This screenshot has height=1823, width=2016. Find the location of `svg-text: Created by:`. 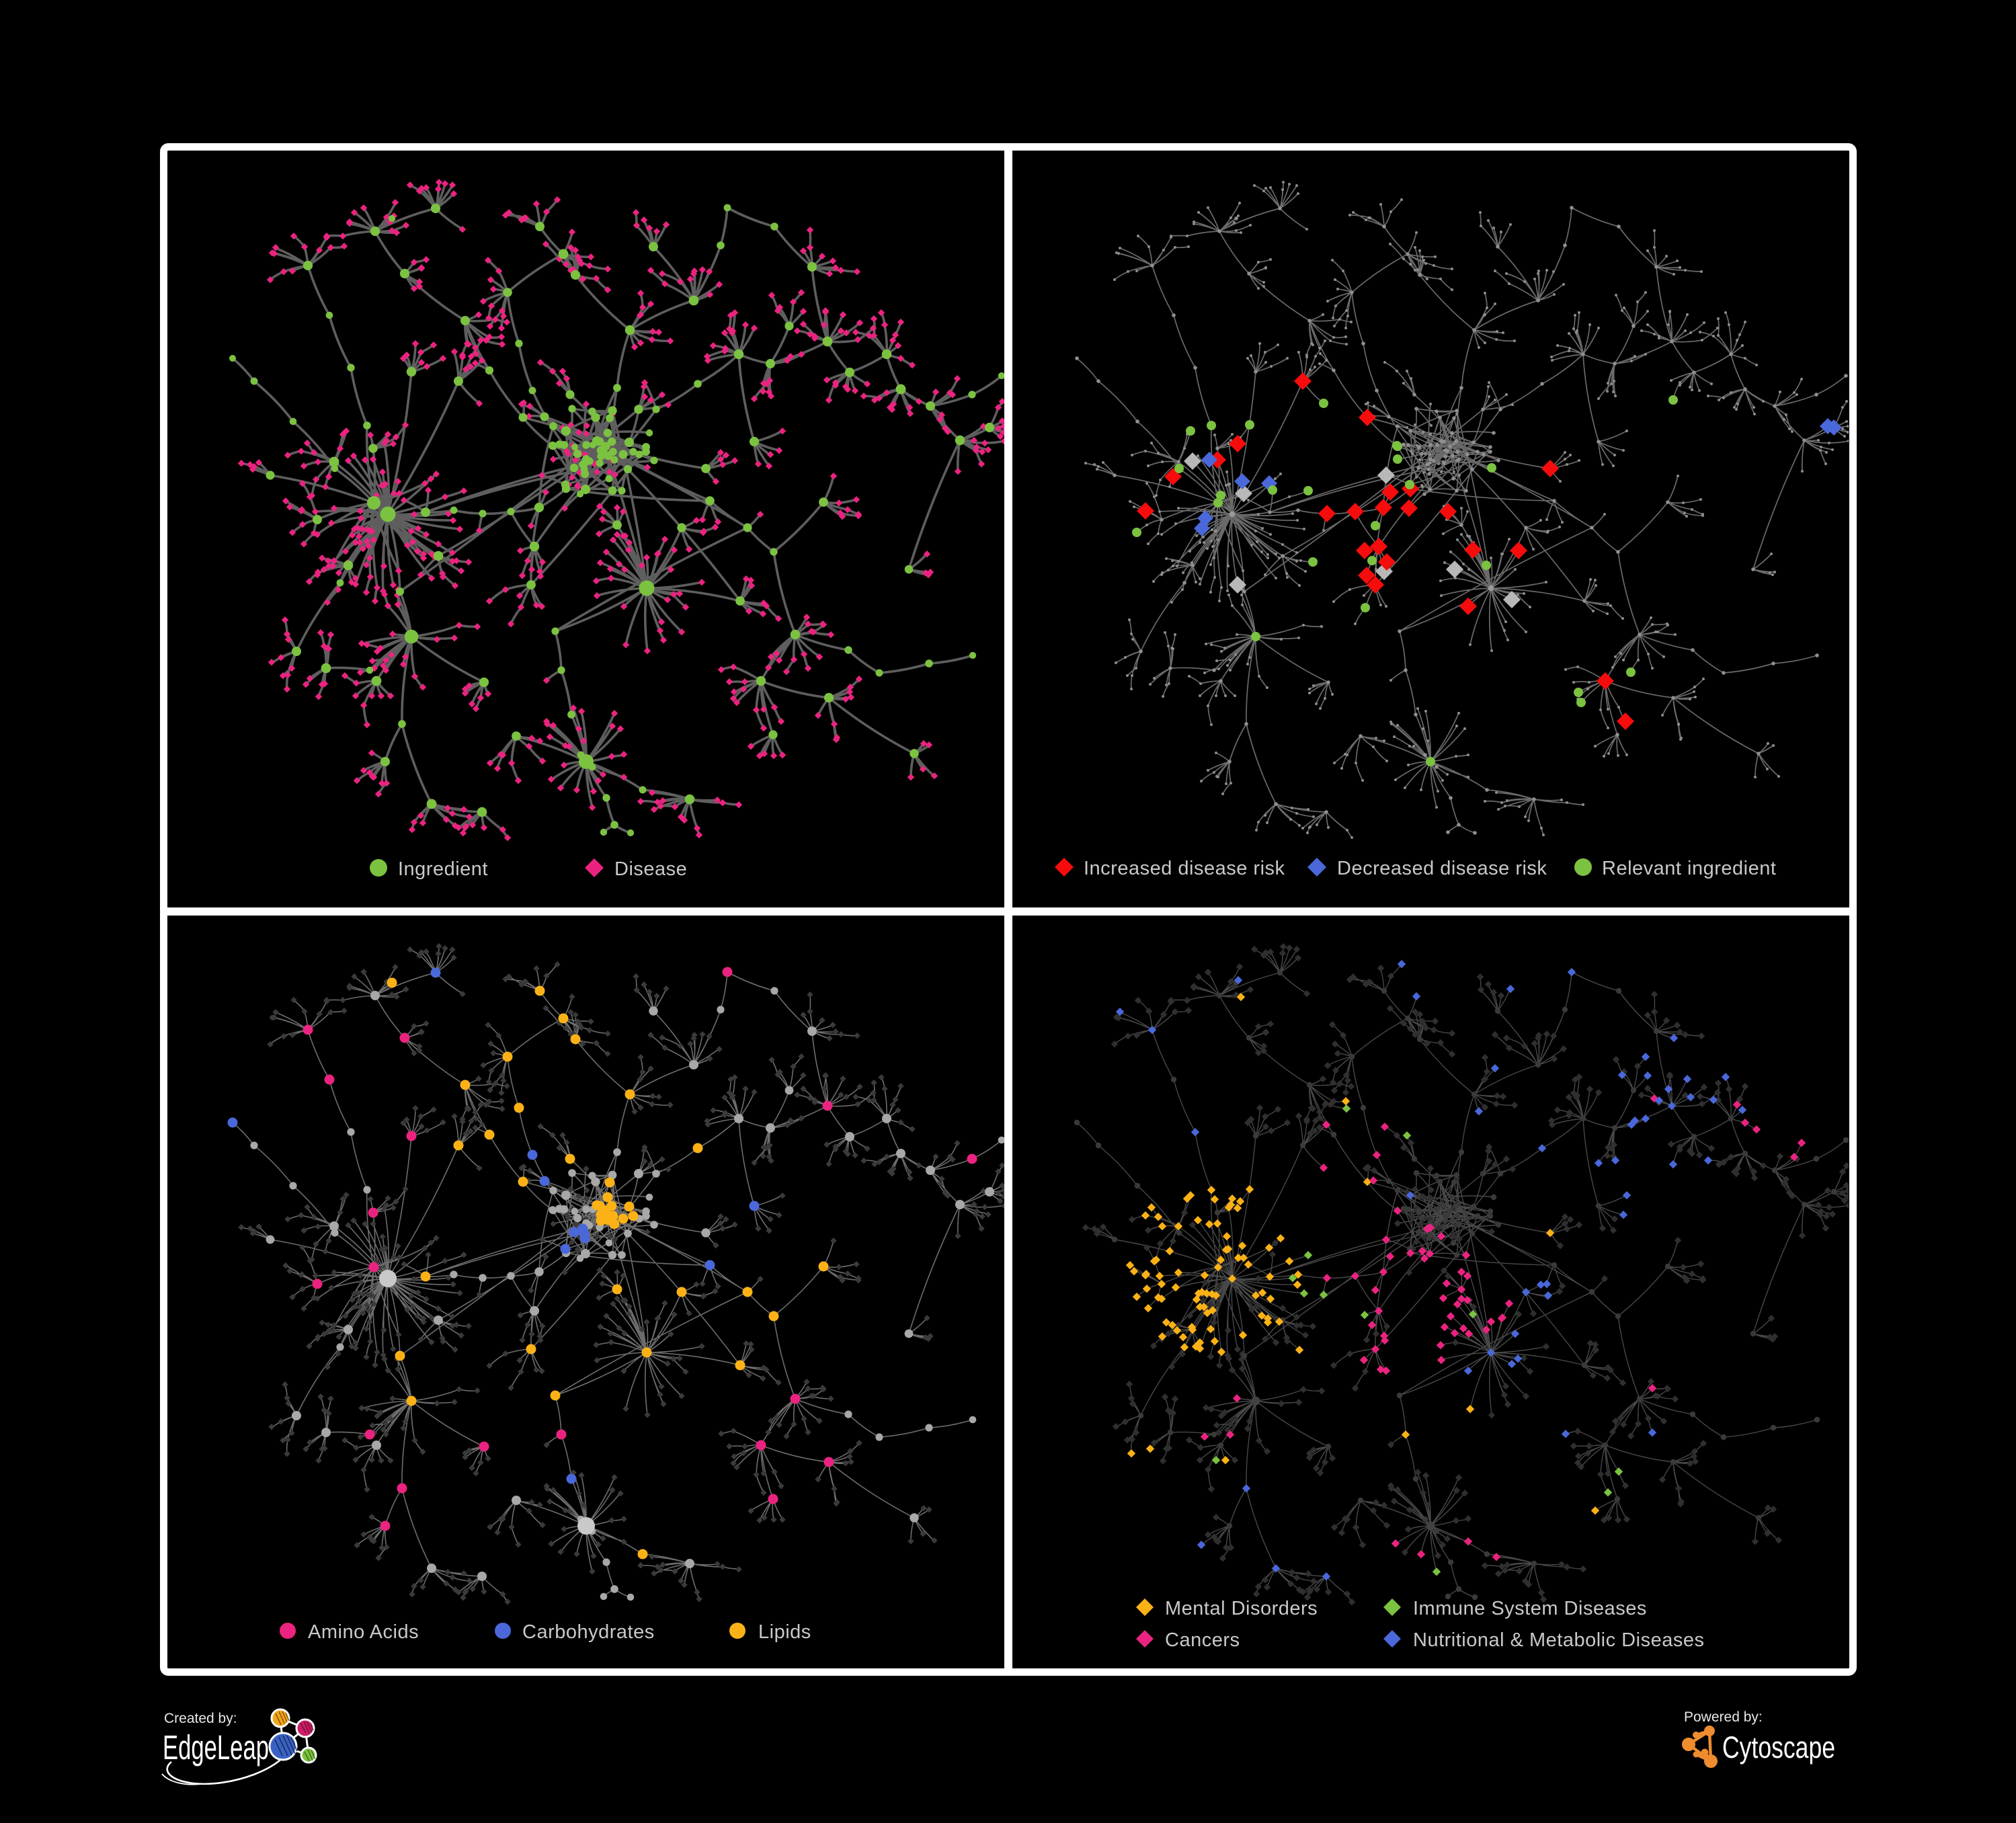

svg-text: Created by: is located at coordinates (200, 1719).